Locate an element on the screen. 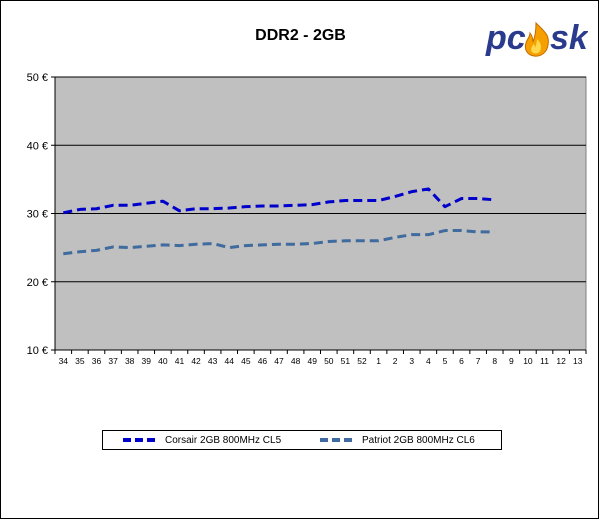 The width and height of the screenshot is (599, 519). y-tick-label: 30 € is located at coordinates (37, 215).